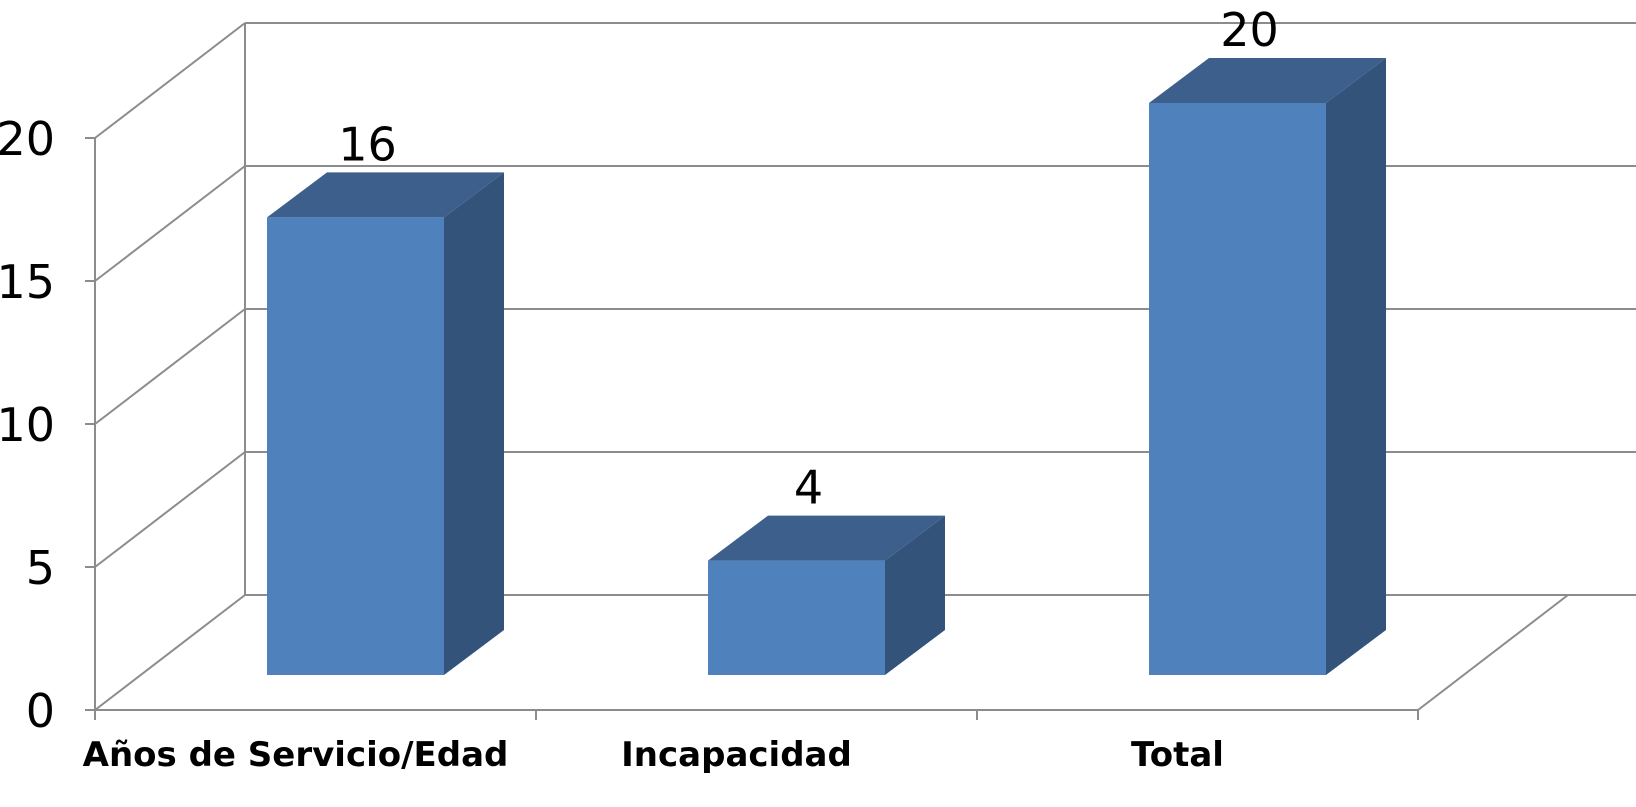 This screenshot has height=807, width=1636. What do you see at coordinates (1493, 652) in the screenshot?
I see `floor-edge` at bounding box center [1493, 652].